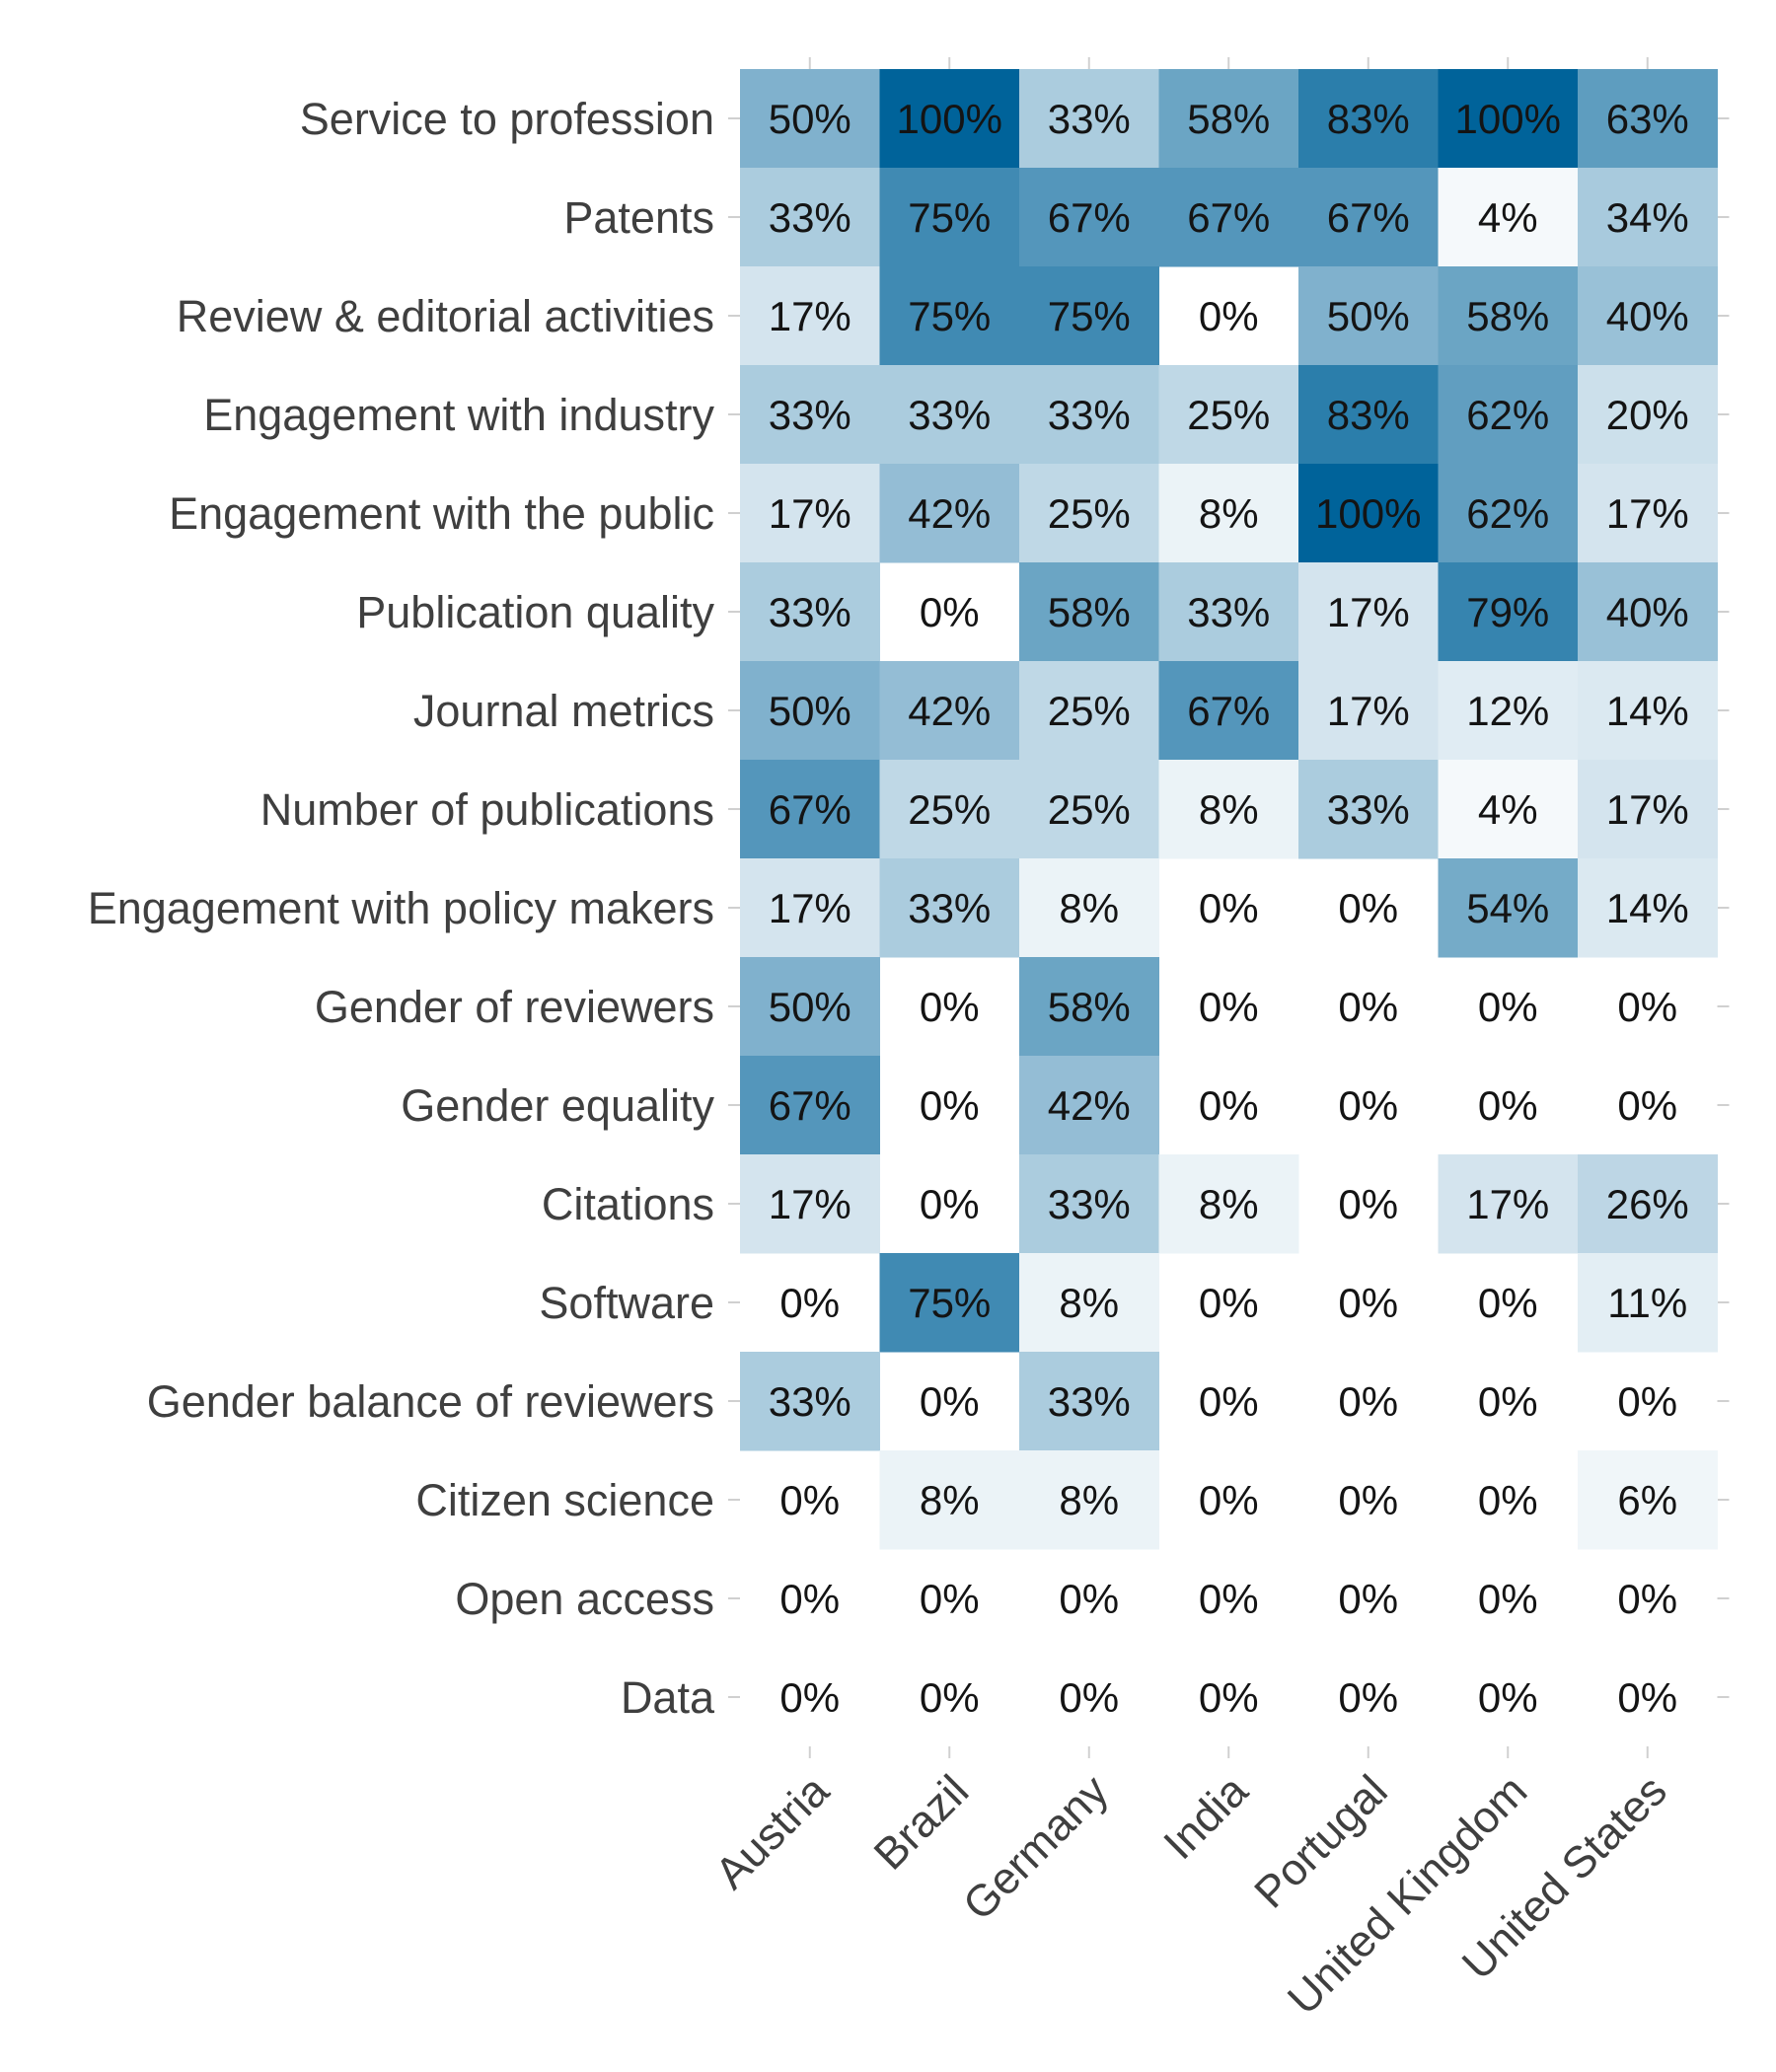 This screenshot has height=2072, width=1776. What do you see at coordinates (1508, 810) in the screenshot?
I see `cell-value-label: 4%` at bounding box center [1508, 810].